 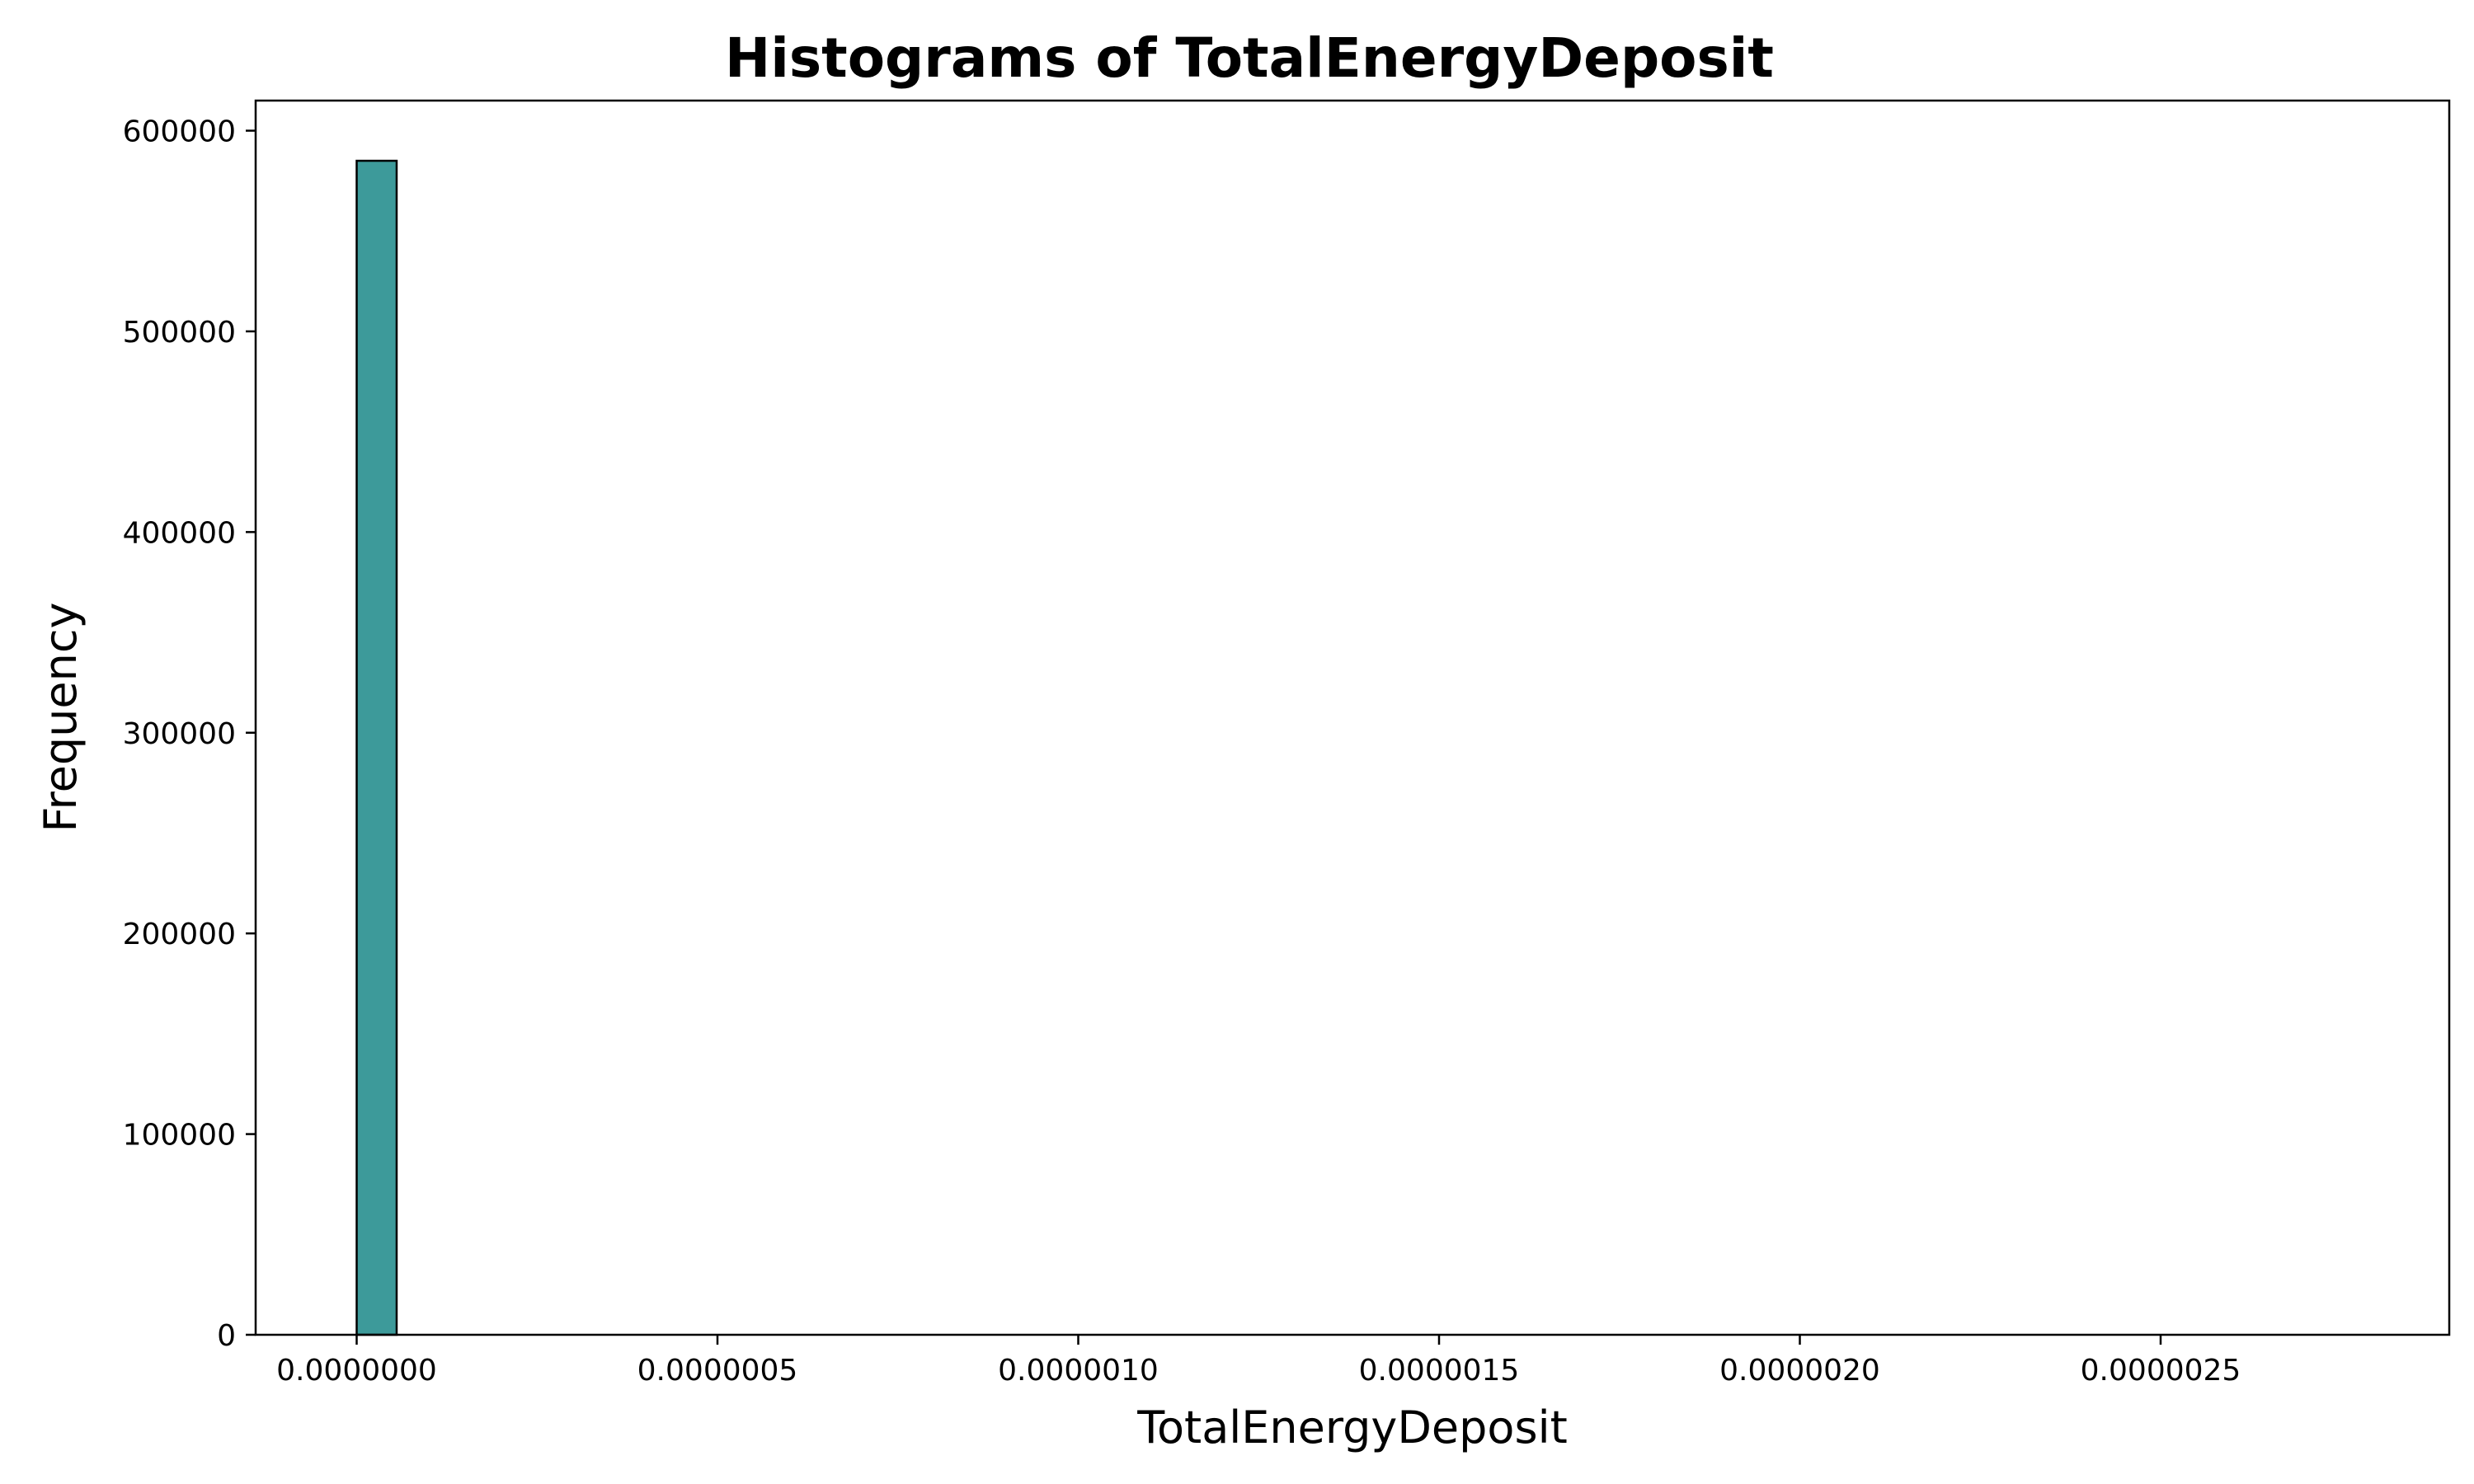 What do you see at coordinates (356, 1371) in the screenshot?
I see `x-tick-label: 0.0000000` at bounding box center [356, 1371].